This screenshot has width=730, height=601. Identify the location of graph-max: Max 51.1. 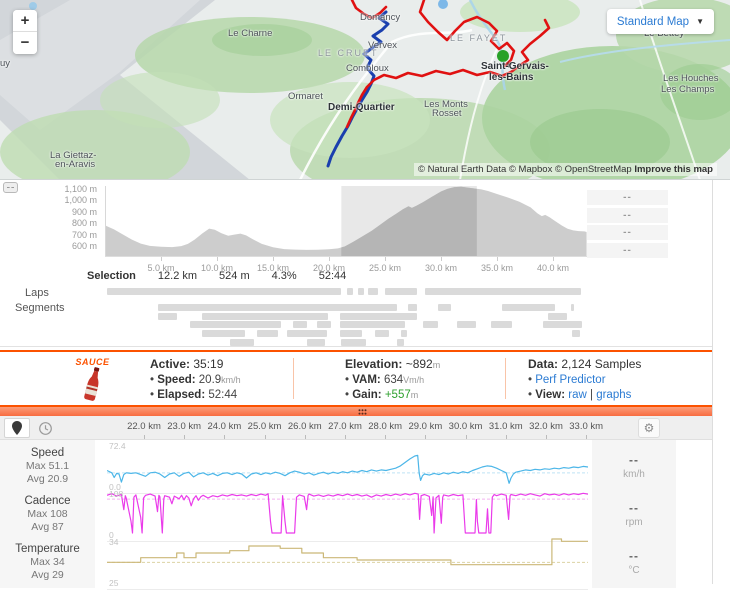
(47, 466).